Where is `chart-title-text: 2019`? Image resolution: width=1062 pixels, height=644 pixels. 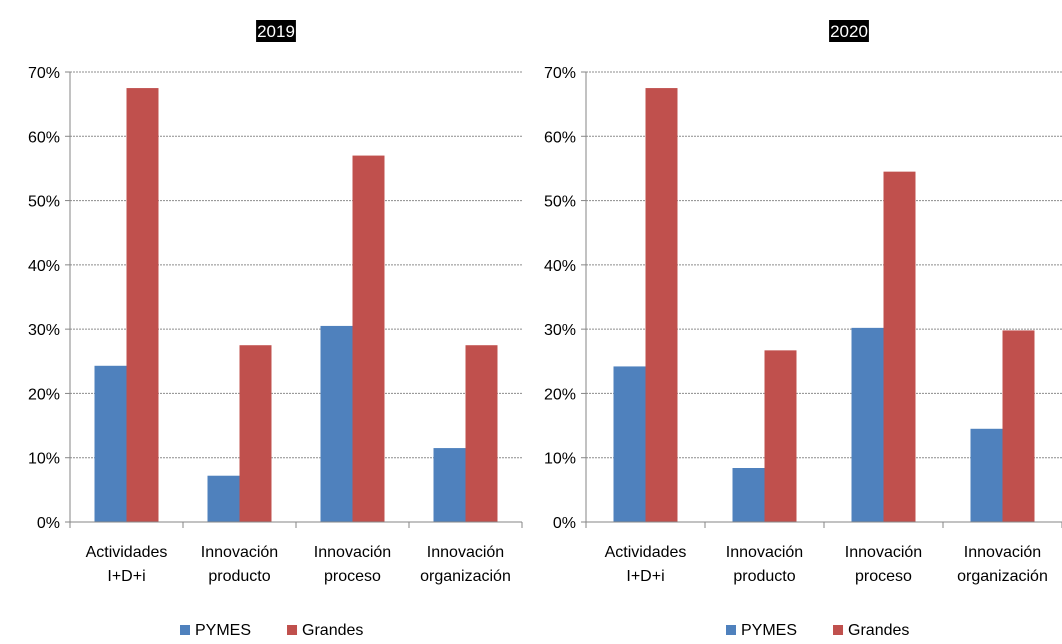
chart-title-text: 2019 is located at coordinates (276, 31).